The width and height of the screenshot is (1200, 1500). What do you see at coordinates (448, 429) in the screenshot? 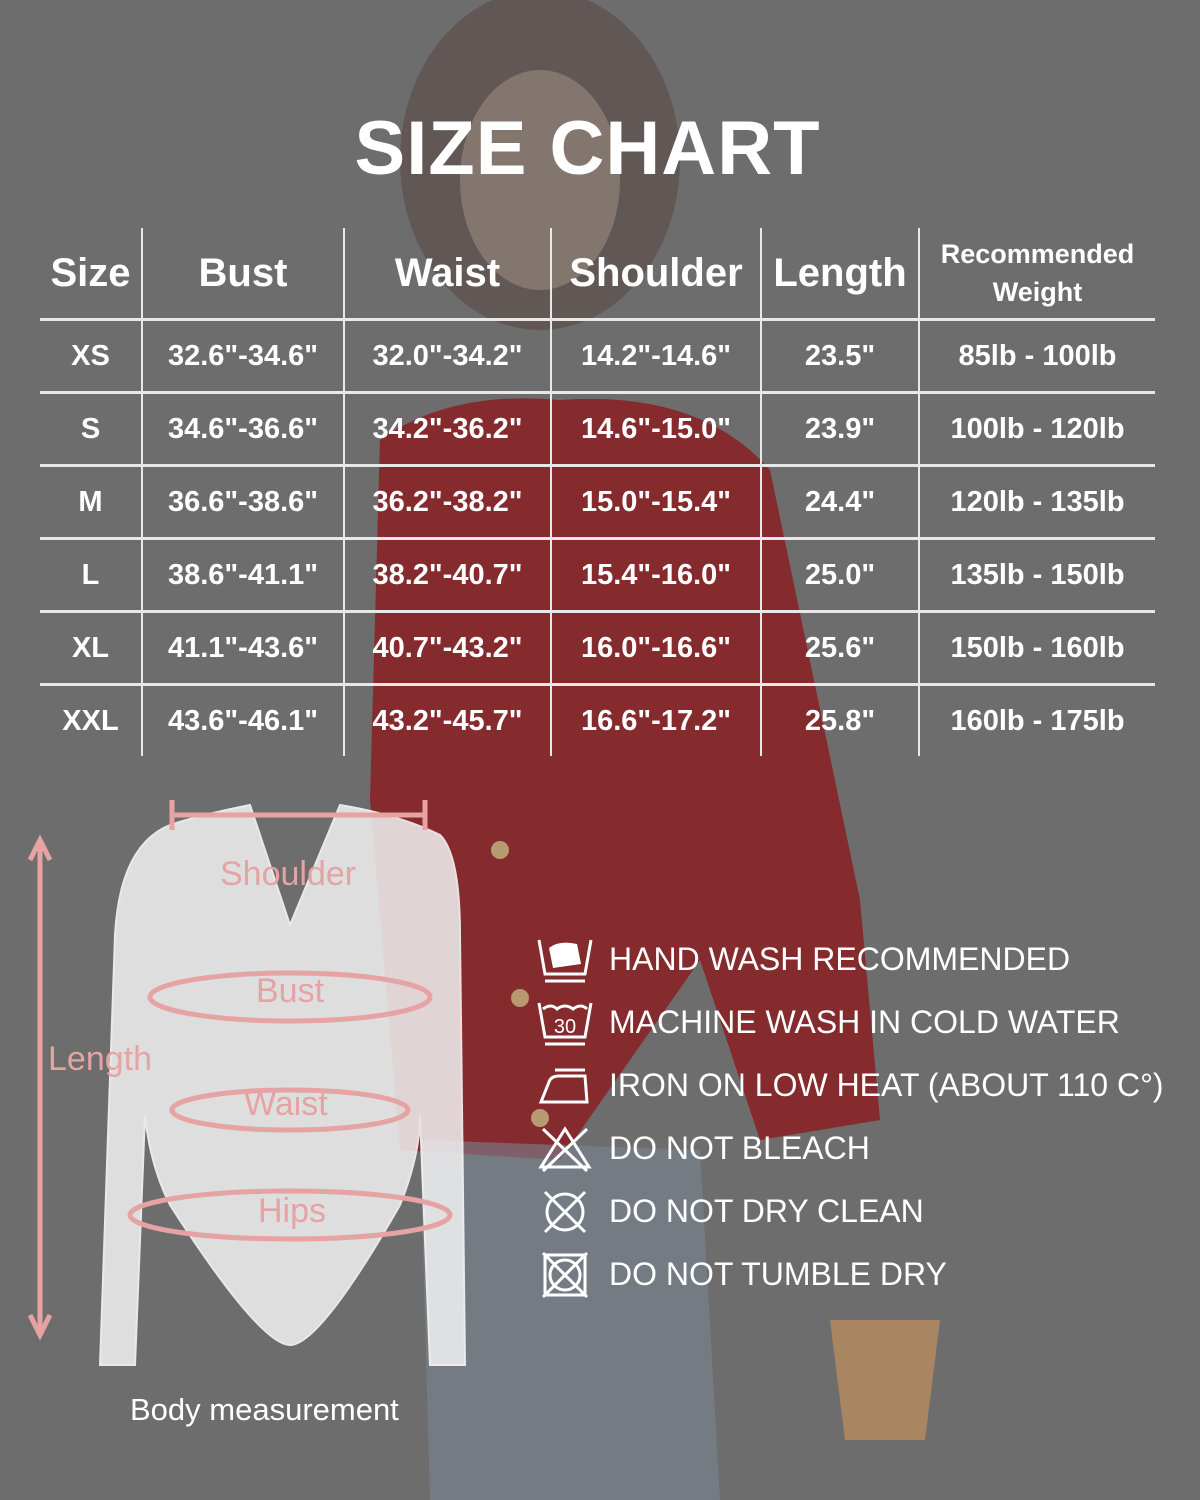
I see `cell-waist: 34.2"-36.2"` at bounding box center [448, 429].